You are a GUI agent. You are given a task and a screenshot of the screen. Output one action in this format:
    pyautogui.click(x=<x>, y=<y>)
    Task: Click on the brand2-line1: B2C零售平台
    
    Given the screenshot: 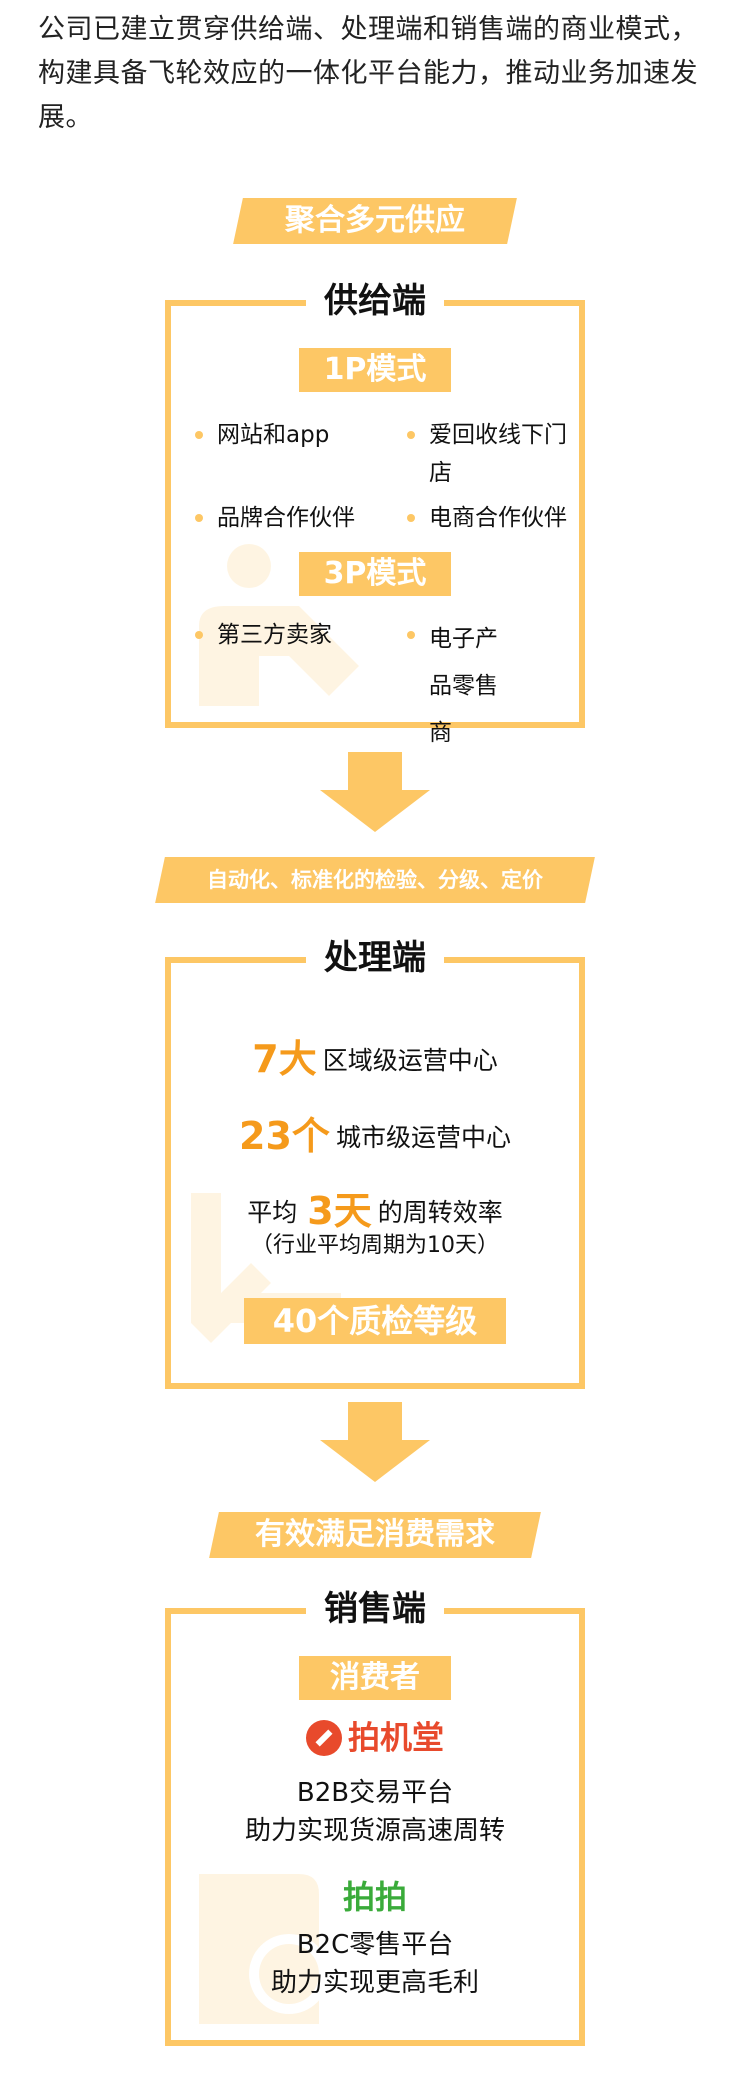 What is the action you would take?
    pyautogui.click(x=375, y=1945)
    